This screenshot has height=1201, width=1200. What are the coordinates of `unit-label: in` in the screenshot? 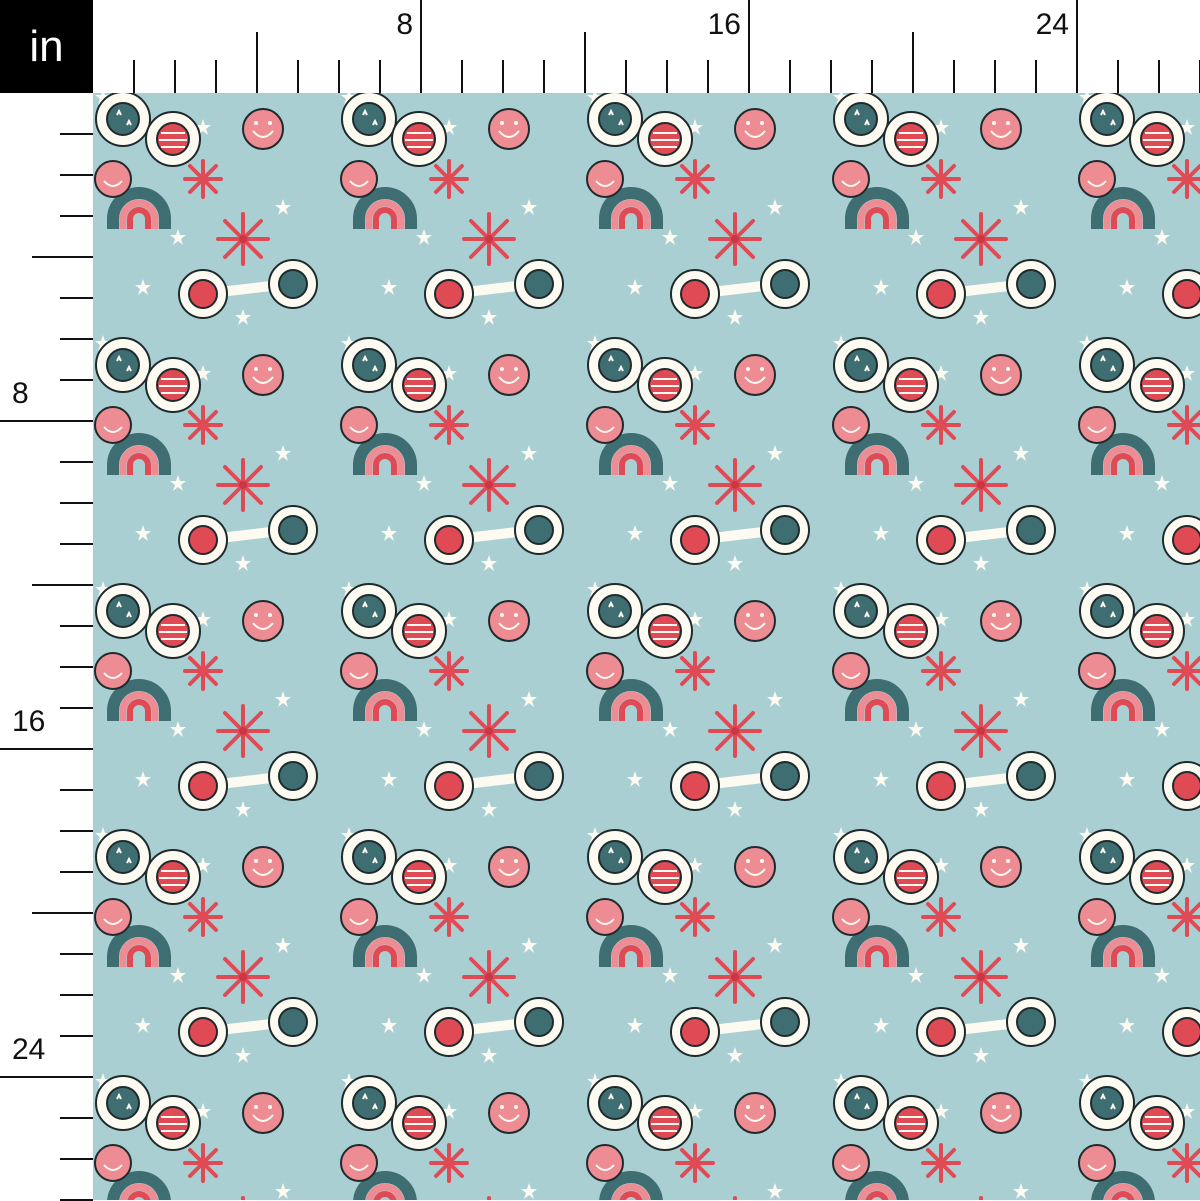 It's located at (46, 46).